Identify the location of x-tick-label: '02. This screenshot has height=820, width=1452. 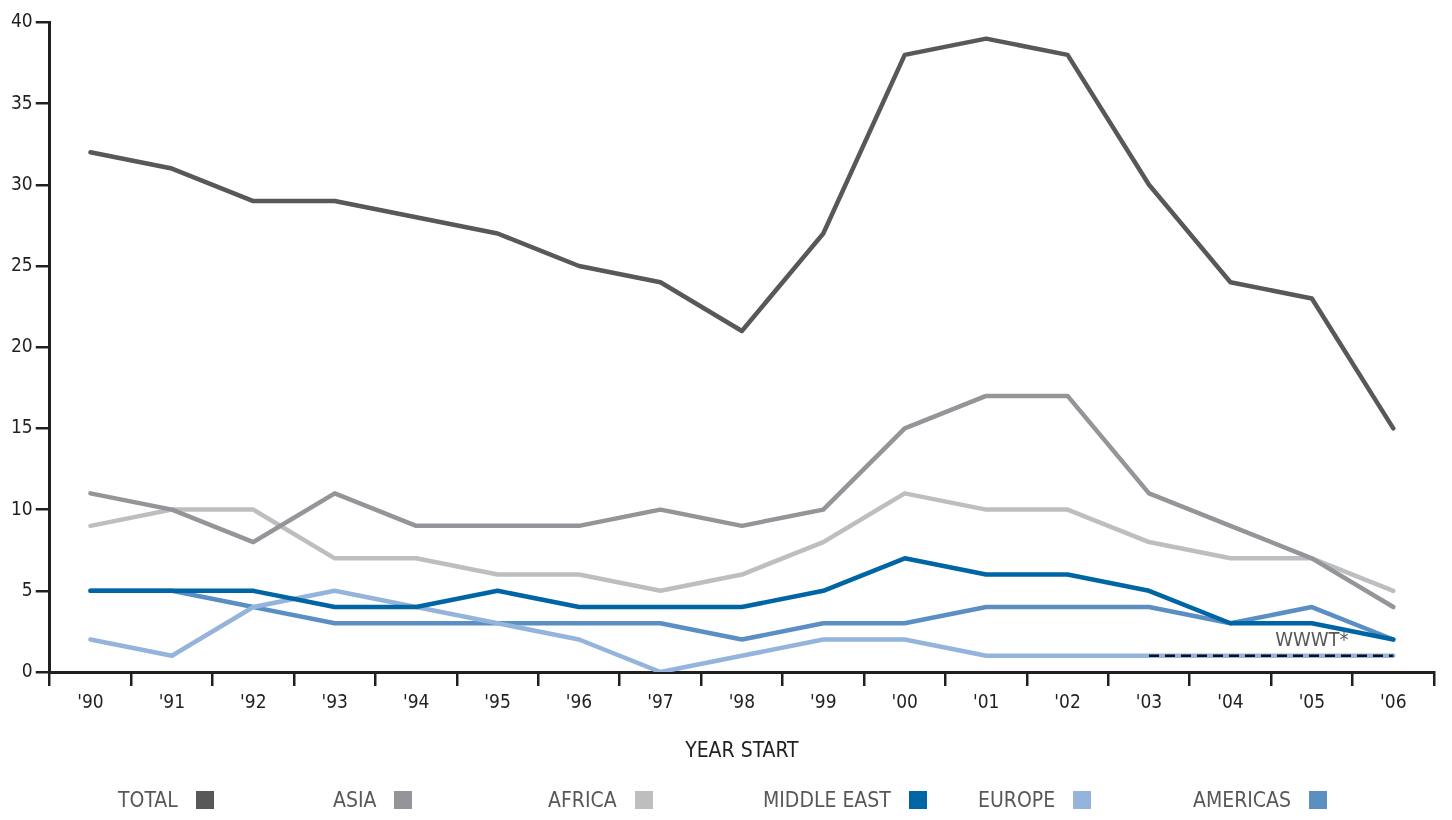
(1067, 701).